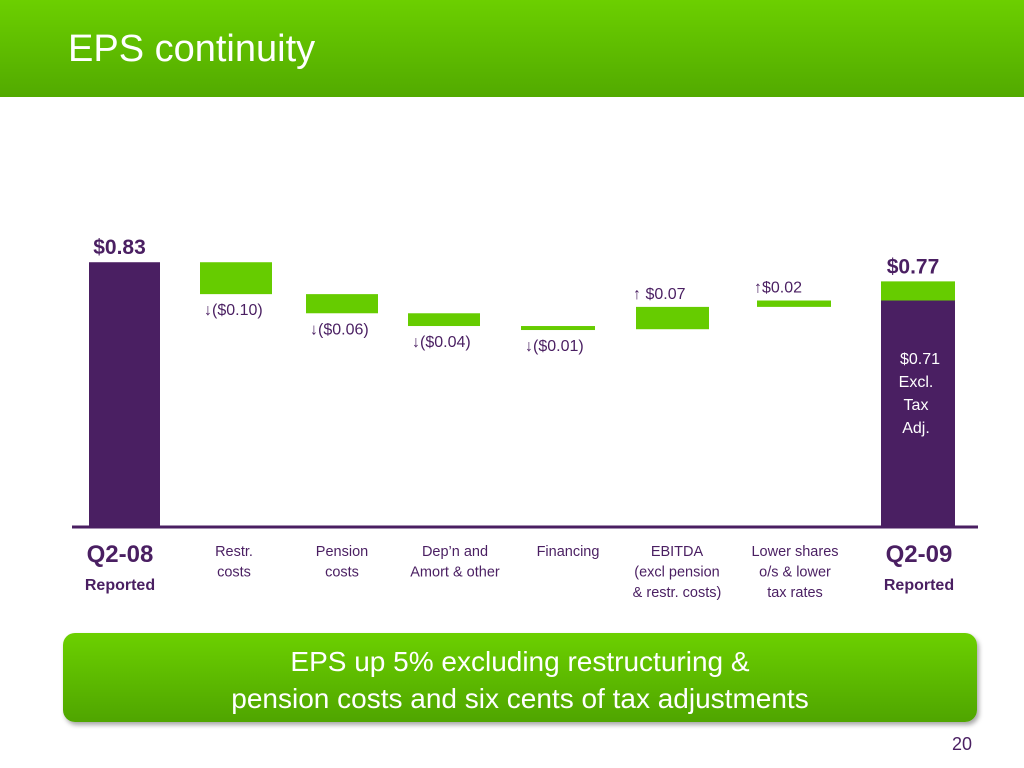 The image size is (1024, 768). Describe the element at coordinates (120, 554) in the screenshot. I see `category-label-main: Q2-08` at that location.